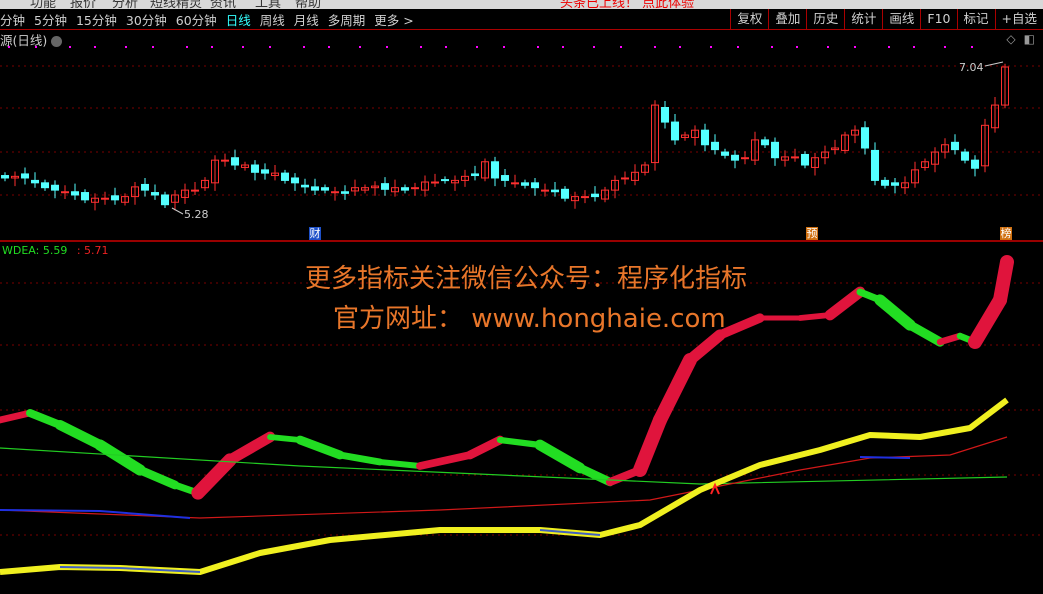 The height and width of the screenshot is (594, 1043). Describe the element at coordinates (825, 19) in the screenshot. I see `tool-button: 历史` at that location.